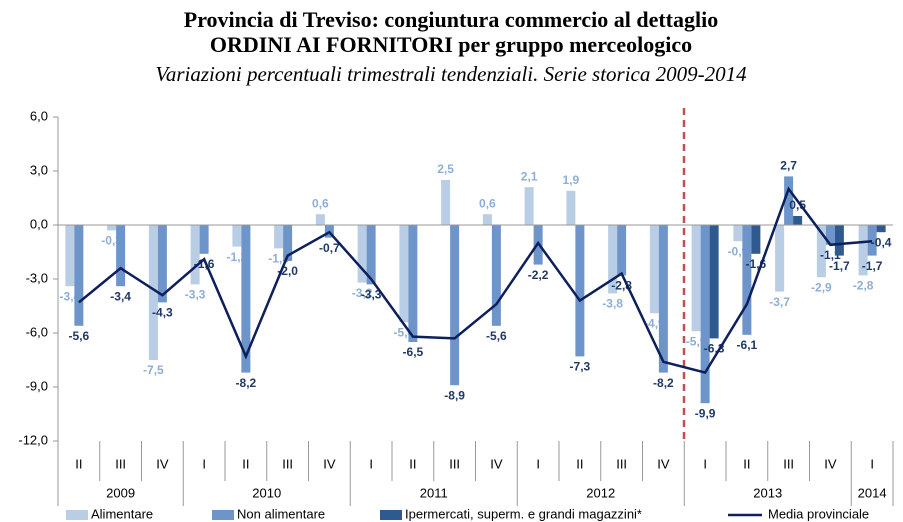 The width and height of the screenshot is (903, 522). Describe the element at coordinates (872, 492) in the screenshot. I see `year-label: 2014` at that location.